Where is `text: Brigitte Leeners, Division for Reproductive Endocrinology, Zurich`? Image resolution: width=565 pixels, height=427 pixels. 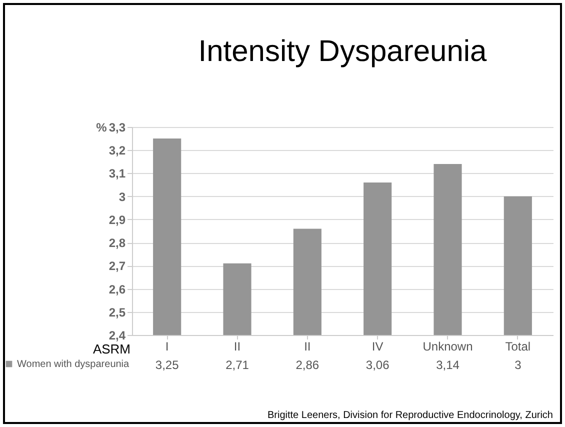 text: Brigitte Leeners, Division for Reproductive Endocrinology, Zurich is located at coordinates (410, 415).